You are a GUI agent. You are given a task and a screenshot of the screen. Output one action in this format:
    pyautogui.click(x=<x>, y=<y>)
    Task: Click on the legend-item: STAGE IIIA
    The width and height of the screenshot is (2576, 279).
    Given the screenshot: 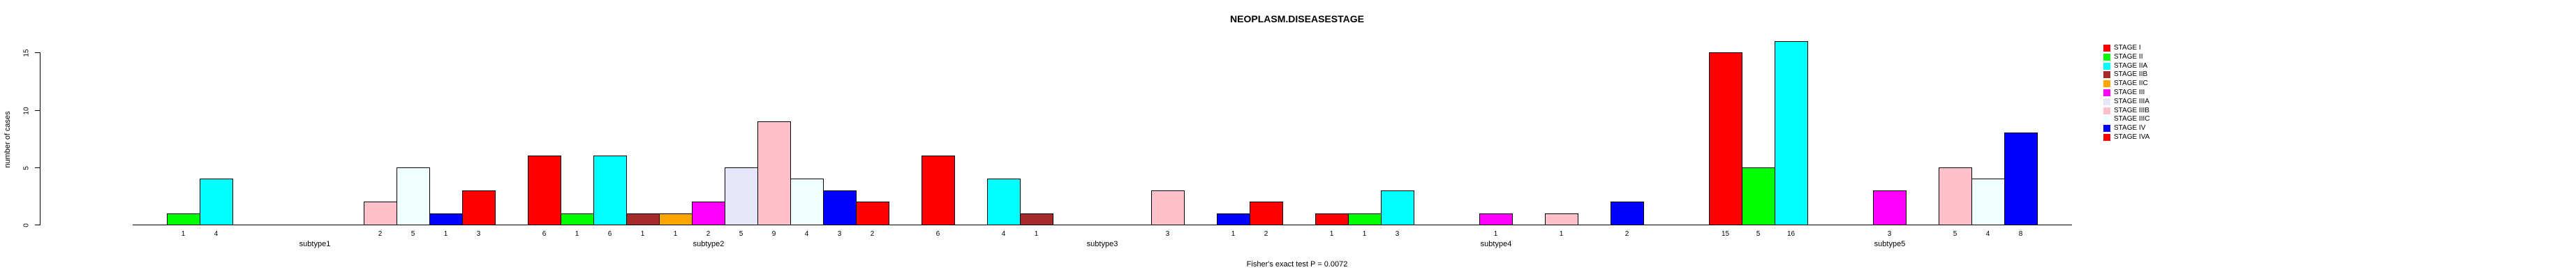 What is the action you would take?
    pyautogui.click(x=2134, y=102)
    